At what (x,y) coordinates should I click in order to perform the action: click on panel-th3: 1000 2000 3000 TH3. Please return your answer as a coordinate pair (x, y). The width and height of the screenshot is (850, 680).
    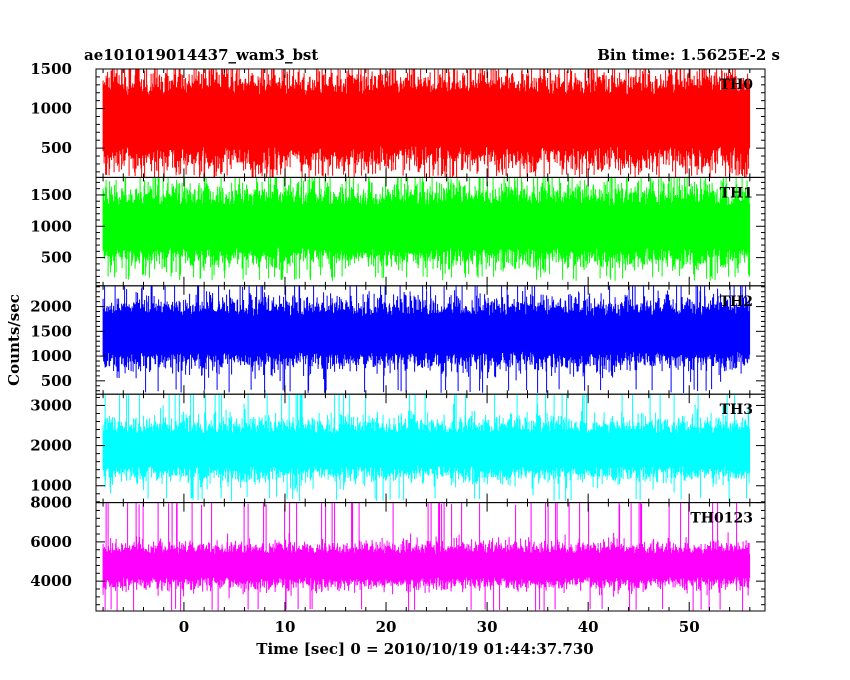
    Looking at the image, I should click on (398, 448).